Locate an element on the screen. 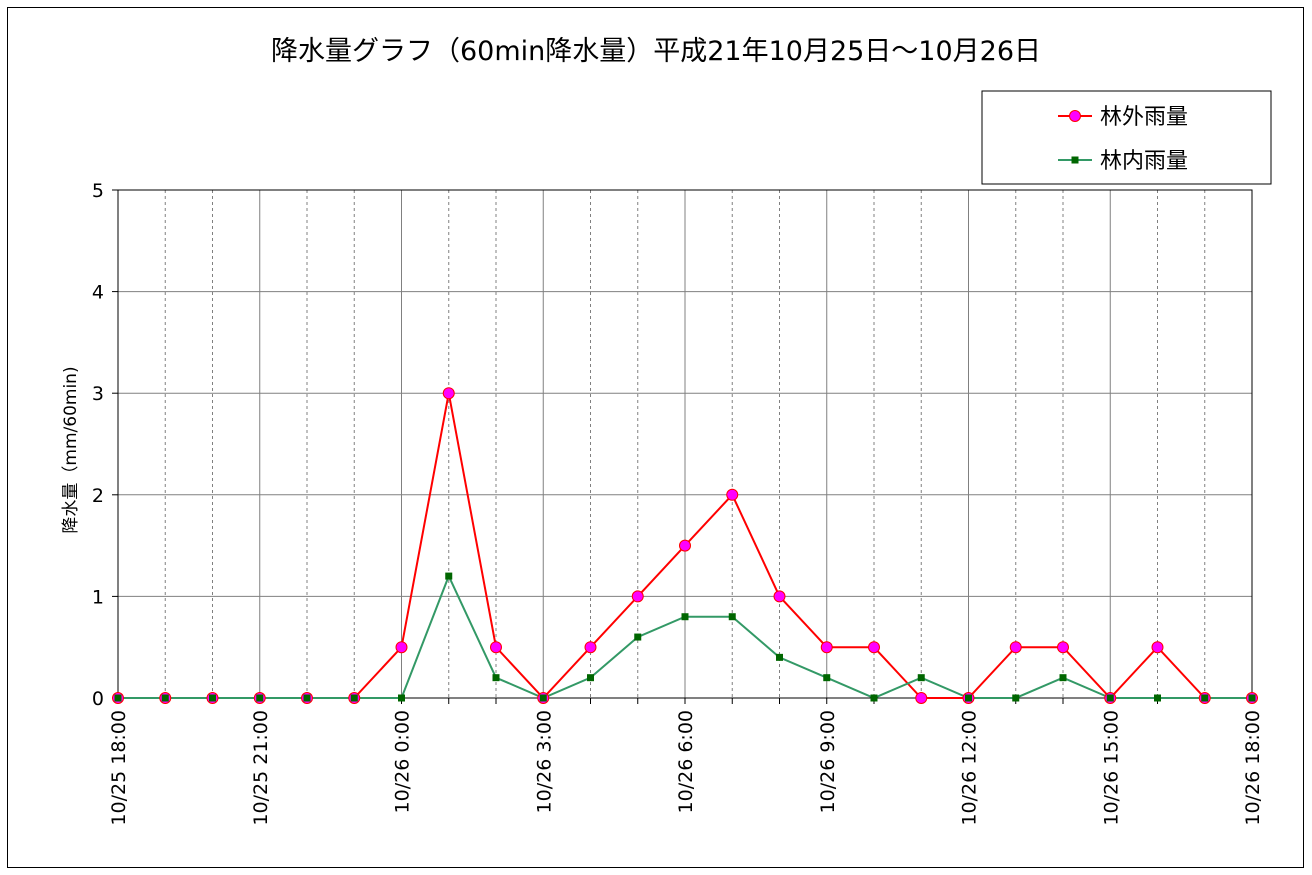  y-tick-label: 0 is located at coordinates (98, 699).